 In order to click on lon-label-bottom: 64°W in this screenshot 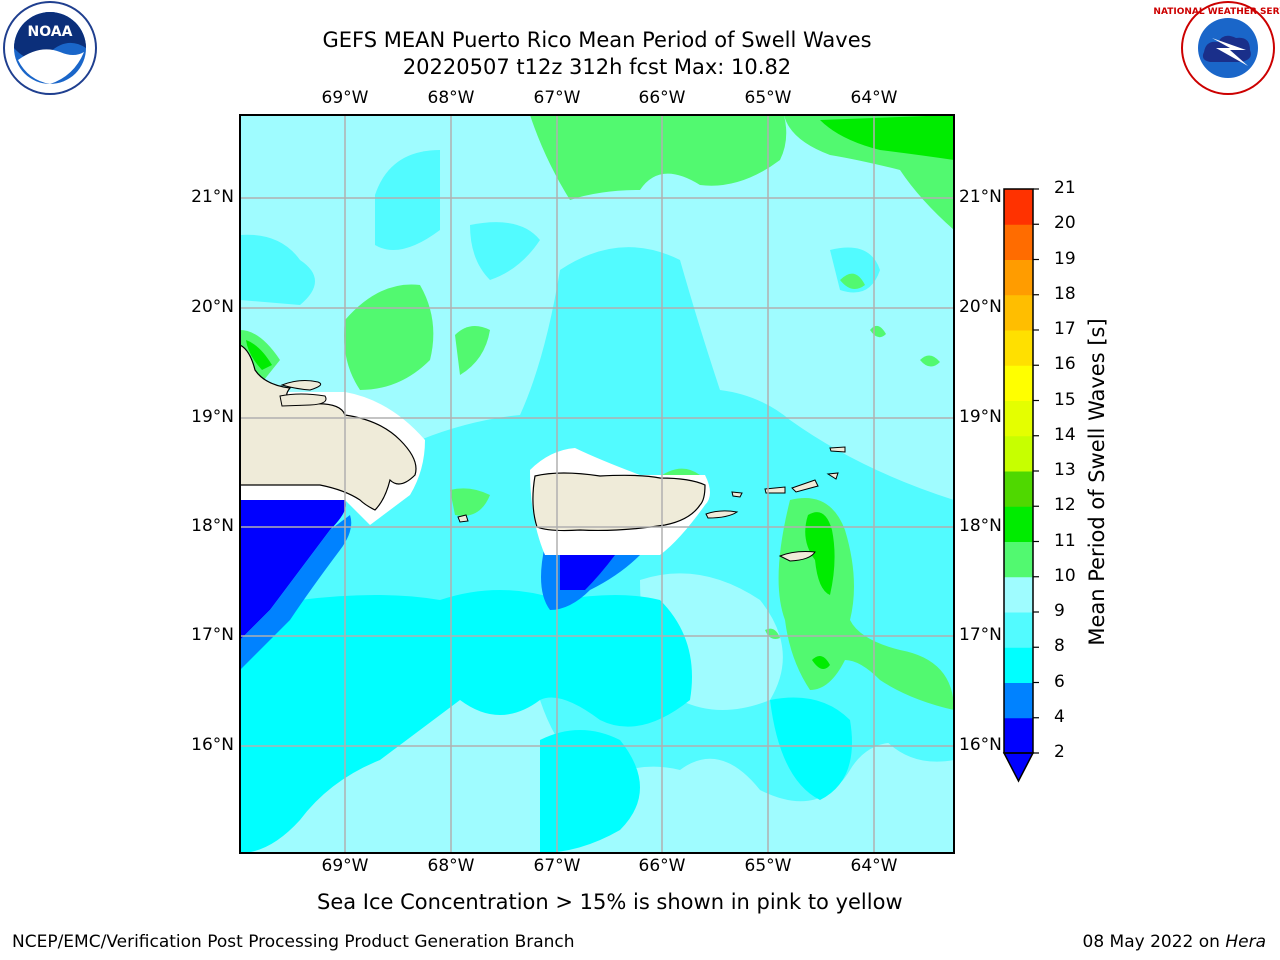, I will do `click(874, 866)`.